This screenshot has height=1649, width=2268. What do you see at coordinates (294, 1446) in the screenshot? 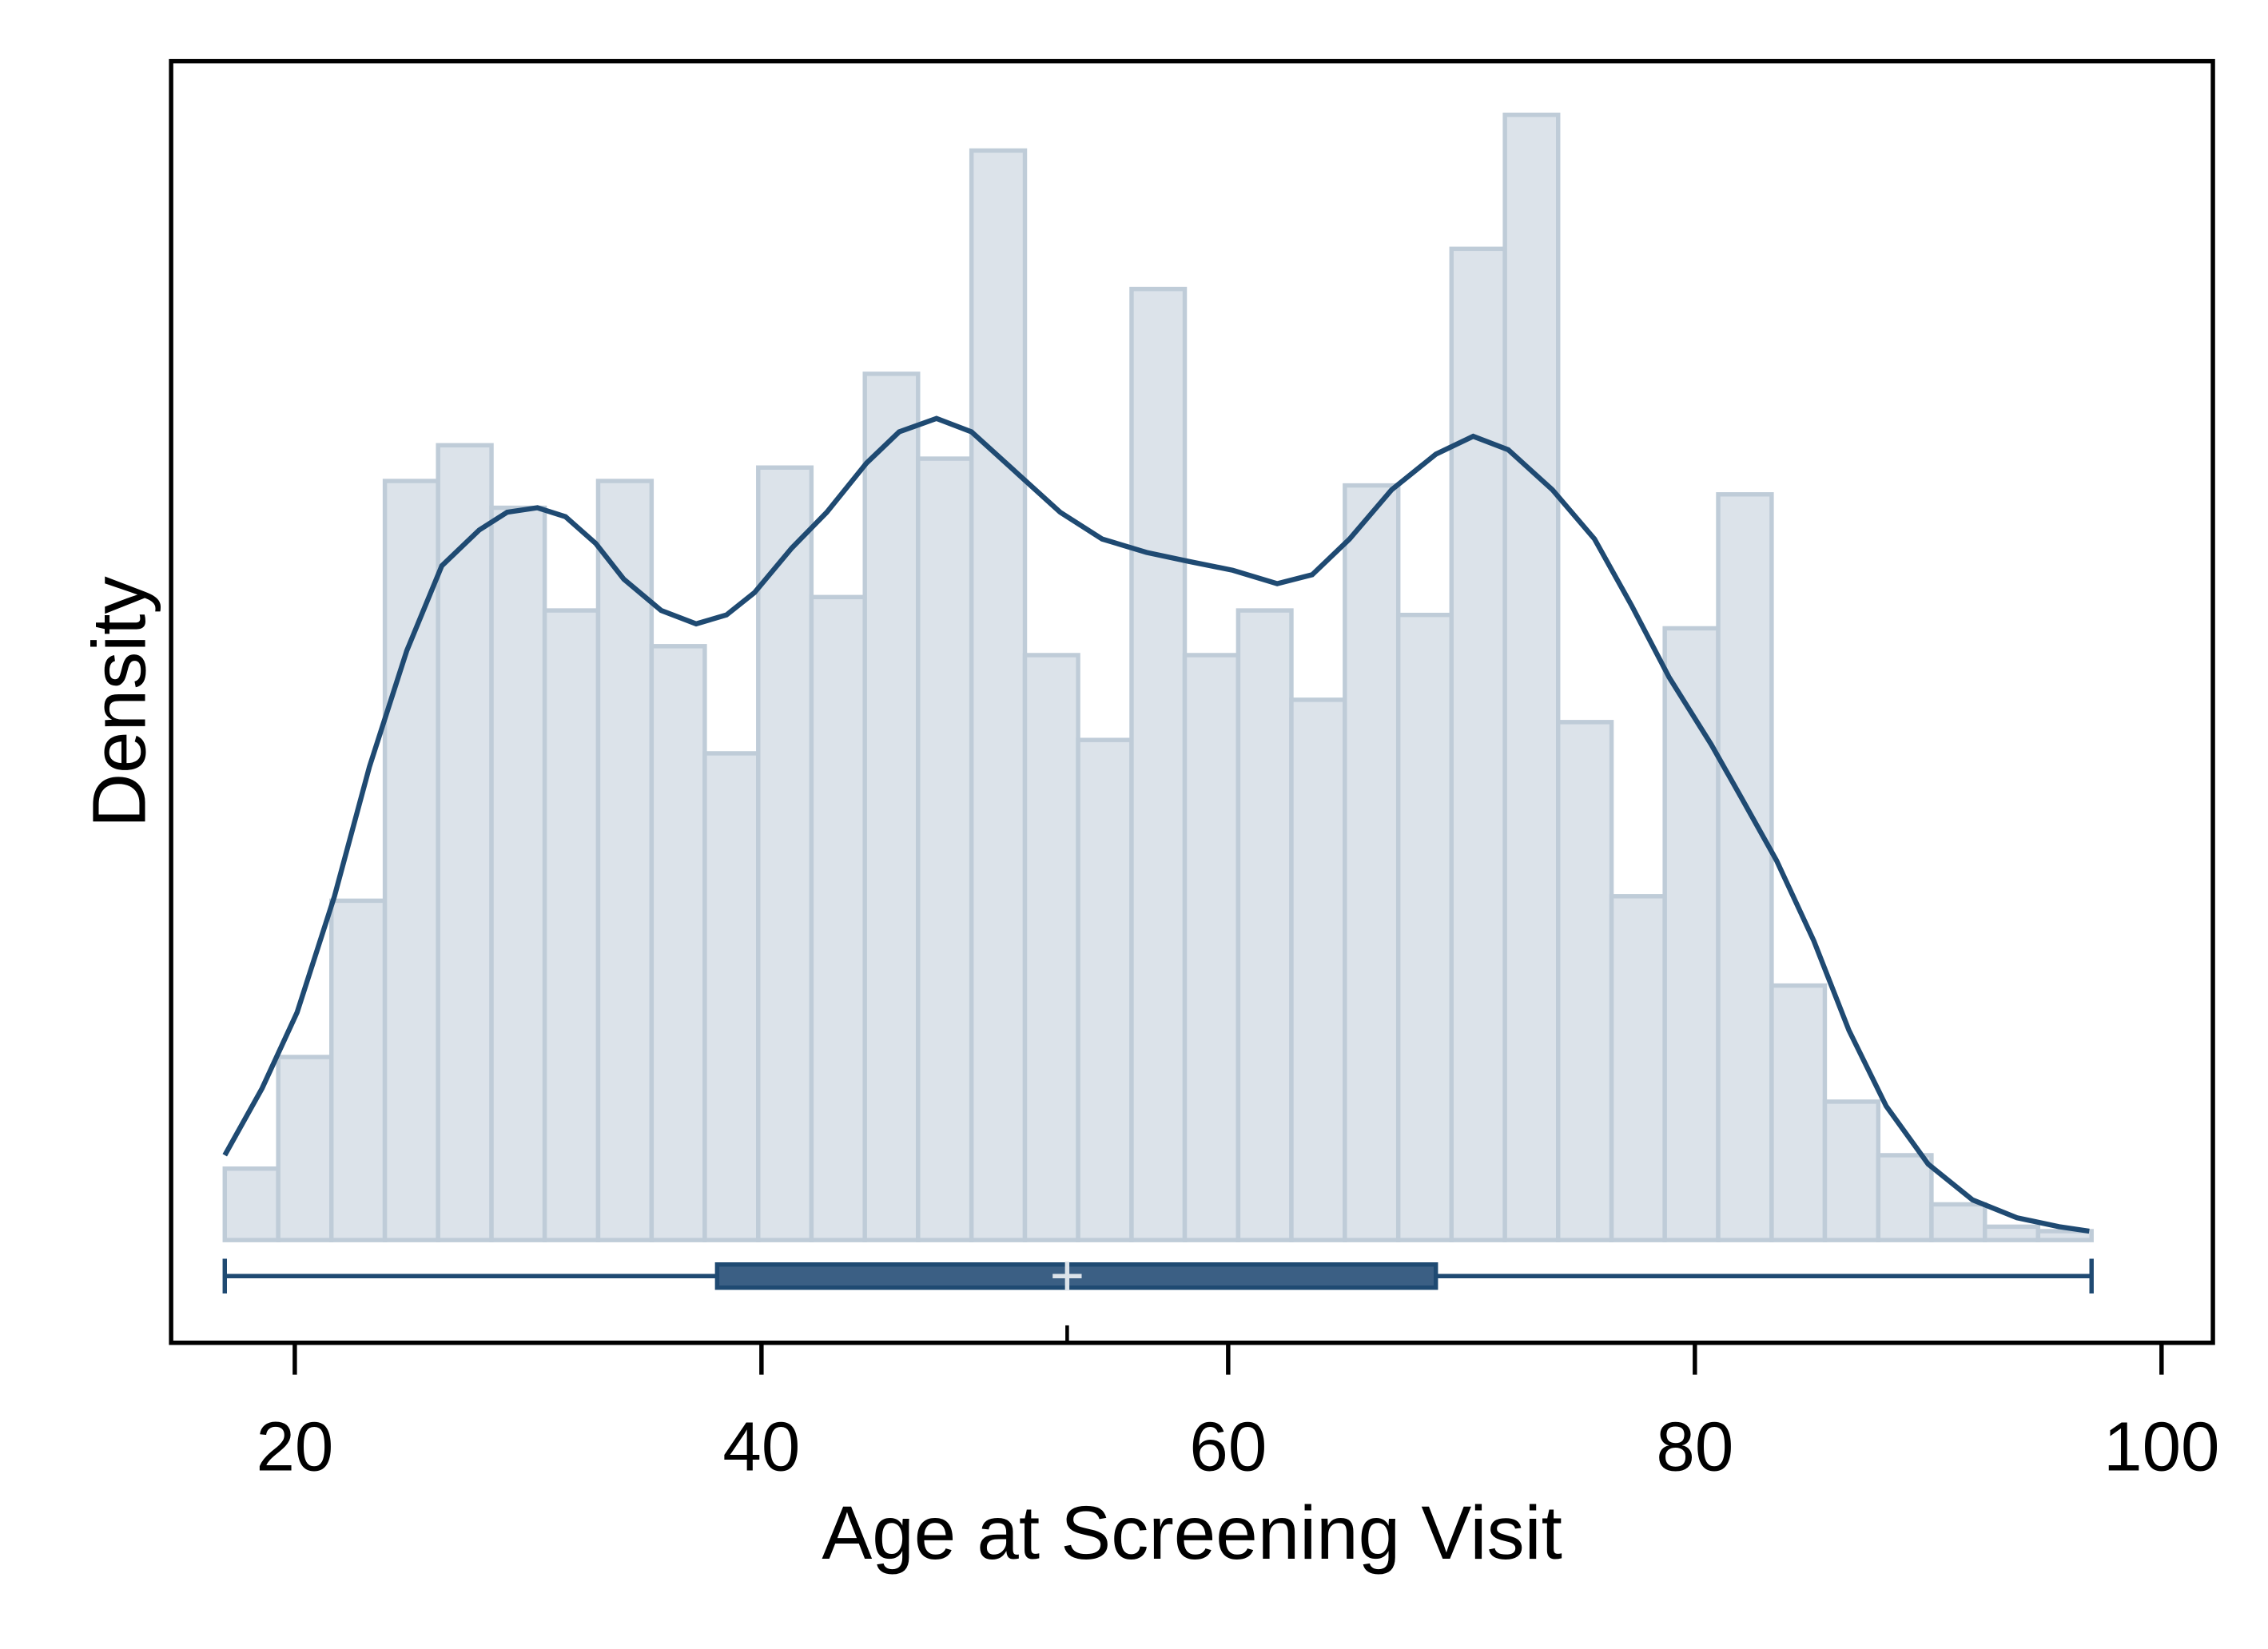
I see `x-tick-label: 20` at bounding box center [294, 1446].